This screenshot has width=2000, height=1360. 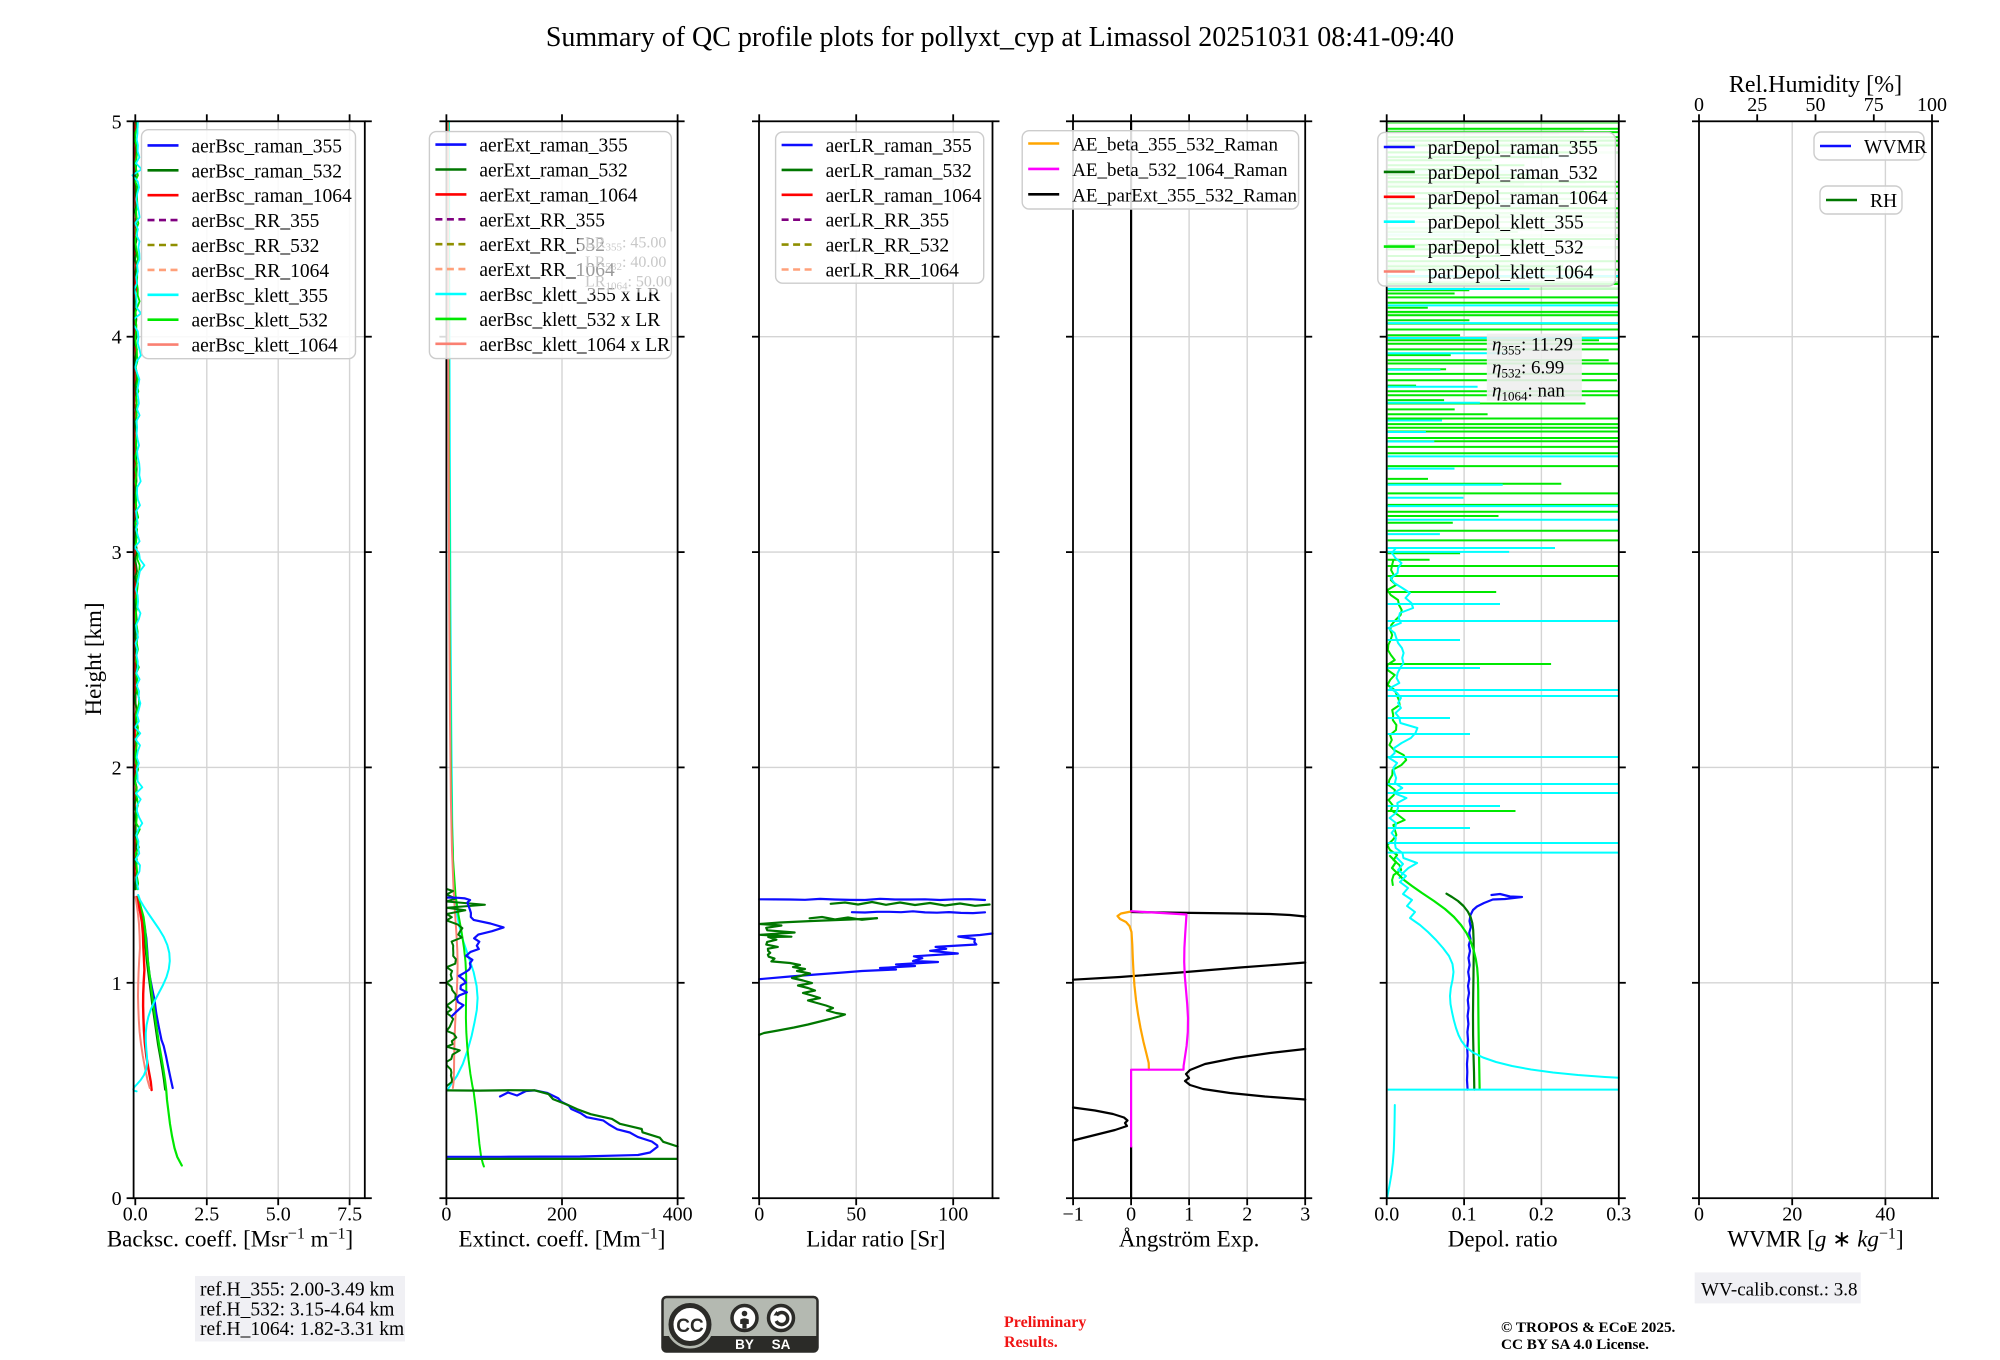 What do you see at coordinates (899, 146) in the screenshot?
I see `svg-text: aerLR_raman_355` at bounding box center [899, 146].